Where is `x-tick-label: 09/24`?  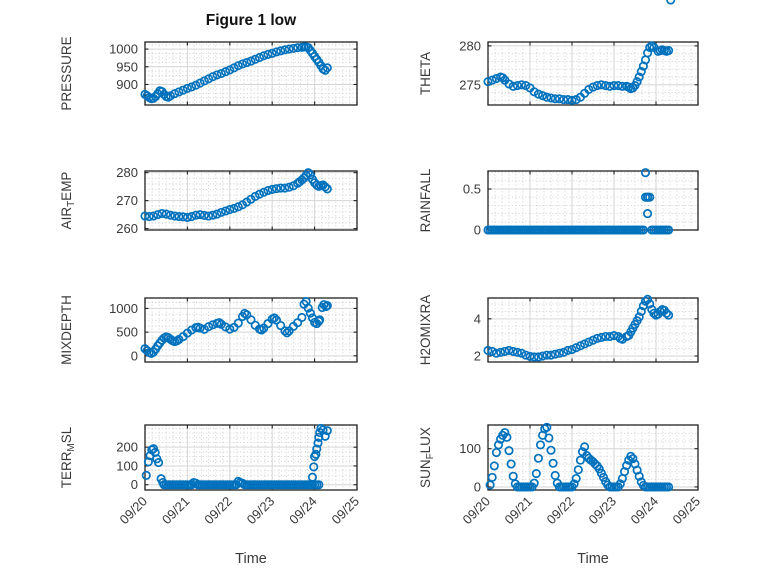 x-tick-label: 09/24 is located at coordinates (645, 511).